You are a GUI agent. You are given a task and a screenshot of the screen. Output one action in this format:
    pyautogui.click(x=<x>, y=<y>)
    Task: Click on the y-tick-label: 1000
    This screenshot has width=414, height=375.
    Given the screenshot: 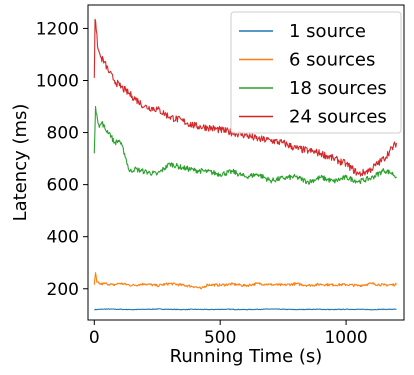 What is the action you would take?
    pyautogui.click(x=57, y=81)
    